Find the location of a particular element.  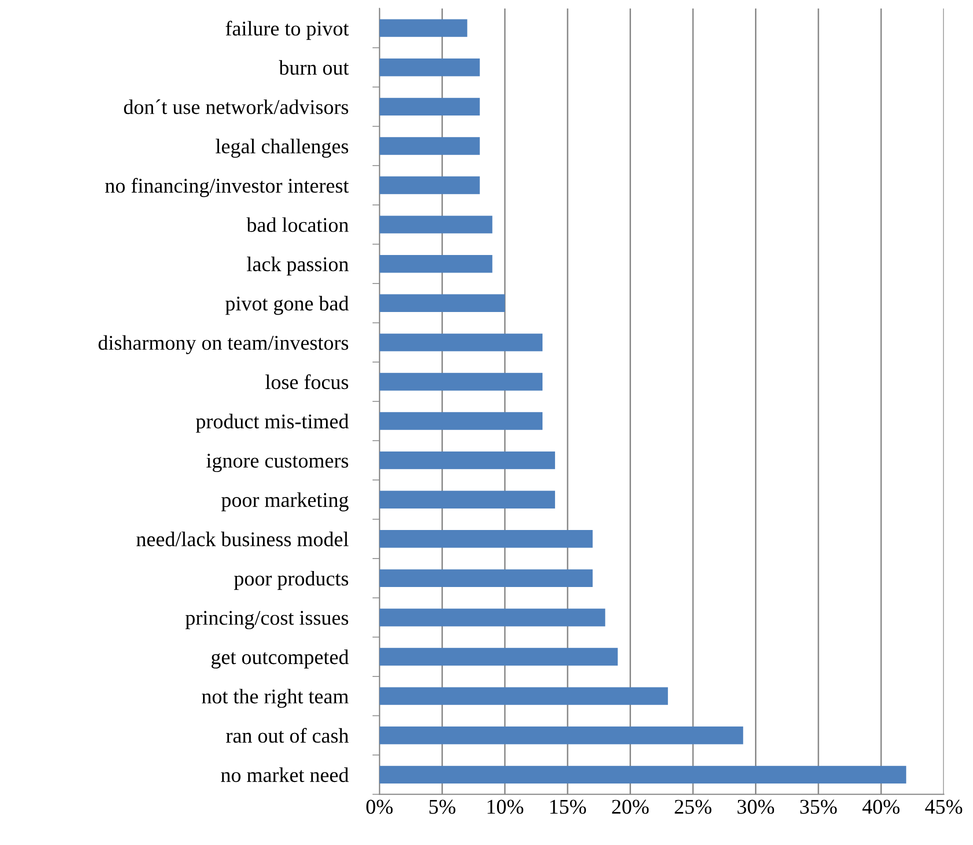

y-tick-label: failure to pivot is located at coordinates (287, 30).